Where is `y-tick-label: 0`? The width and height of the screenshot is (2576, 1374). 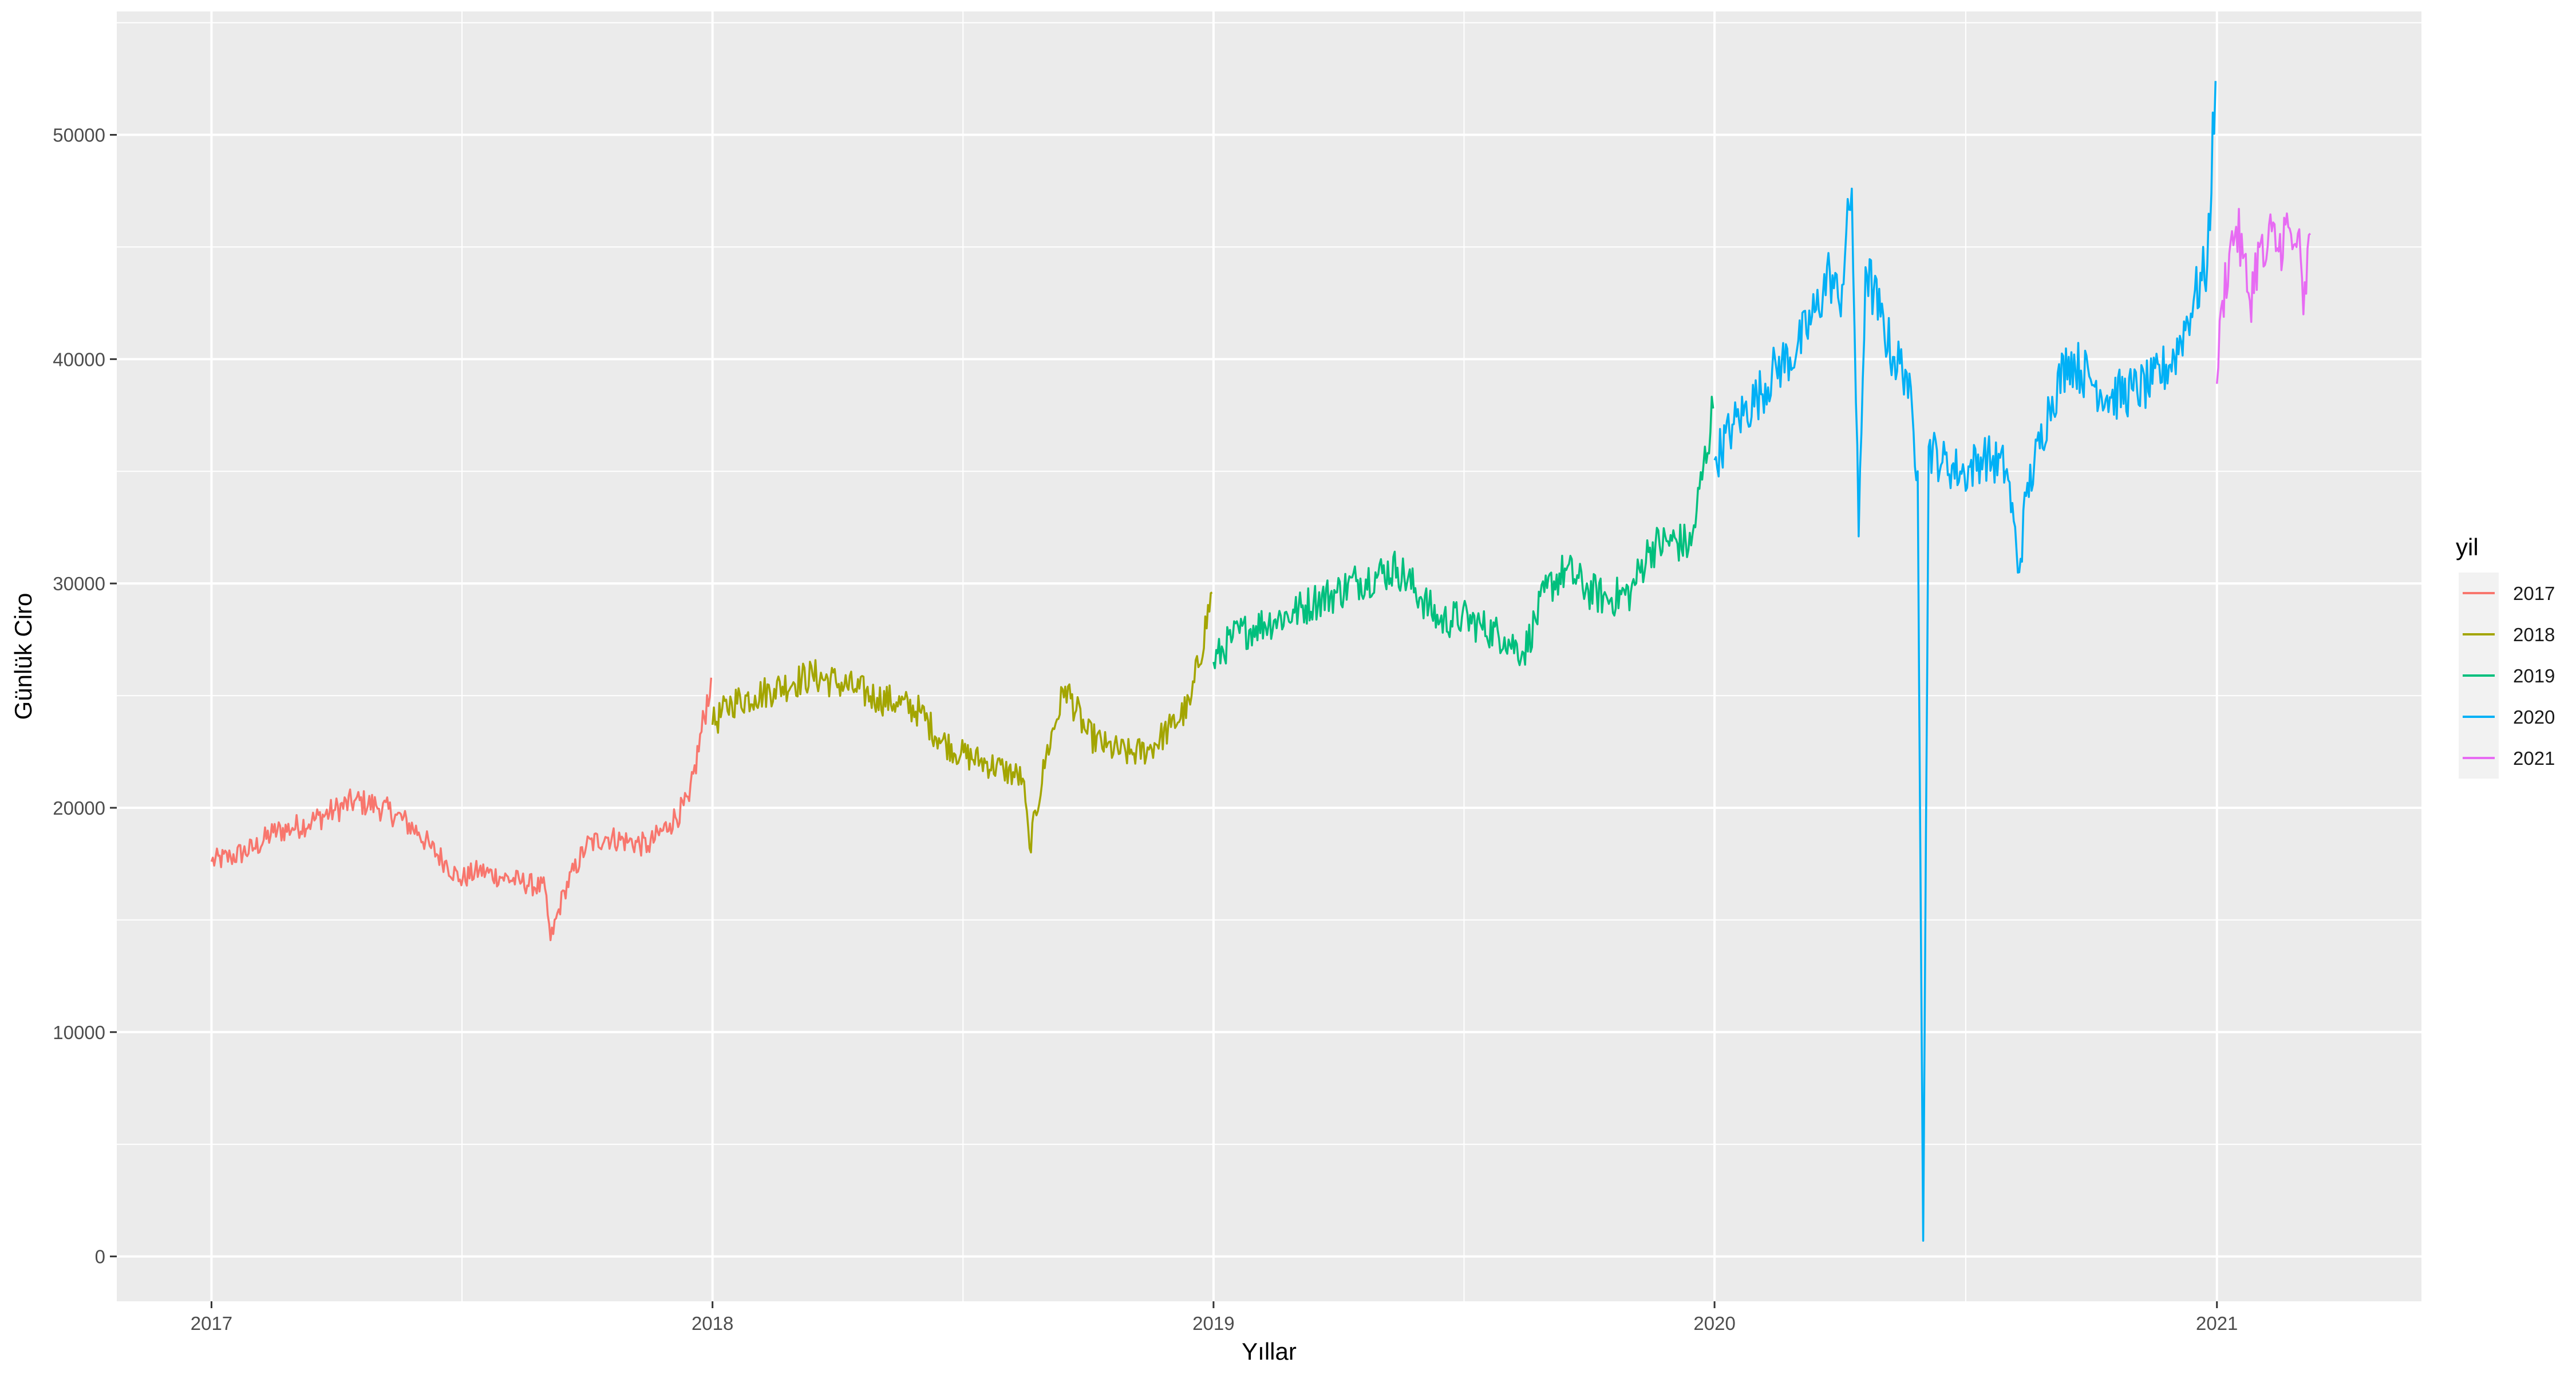
y-tick-label: 0 is located at coordinates (100, 1257).